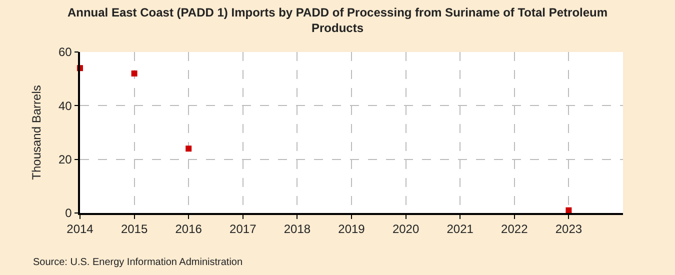  I want to click on y-axis-title: Thousand Barrels, so click(36, 132).